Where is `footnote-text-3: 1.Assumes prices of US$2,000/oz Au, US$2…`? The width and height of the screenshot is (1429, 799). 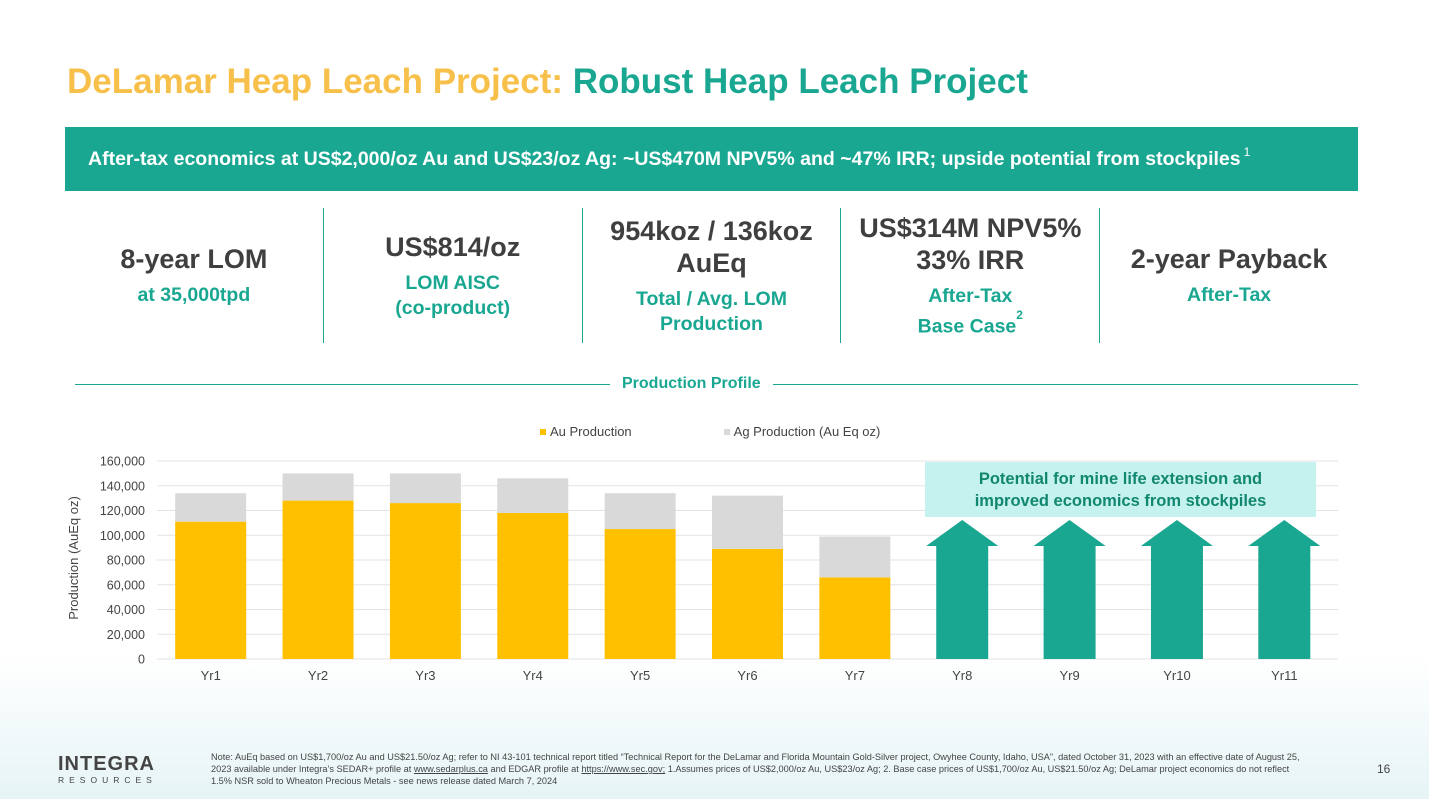 footnote-text-3: 1.Assumes prices of US$2,000/oz Au, US$2… is located at coordinates (750, 775).